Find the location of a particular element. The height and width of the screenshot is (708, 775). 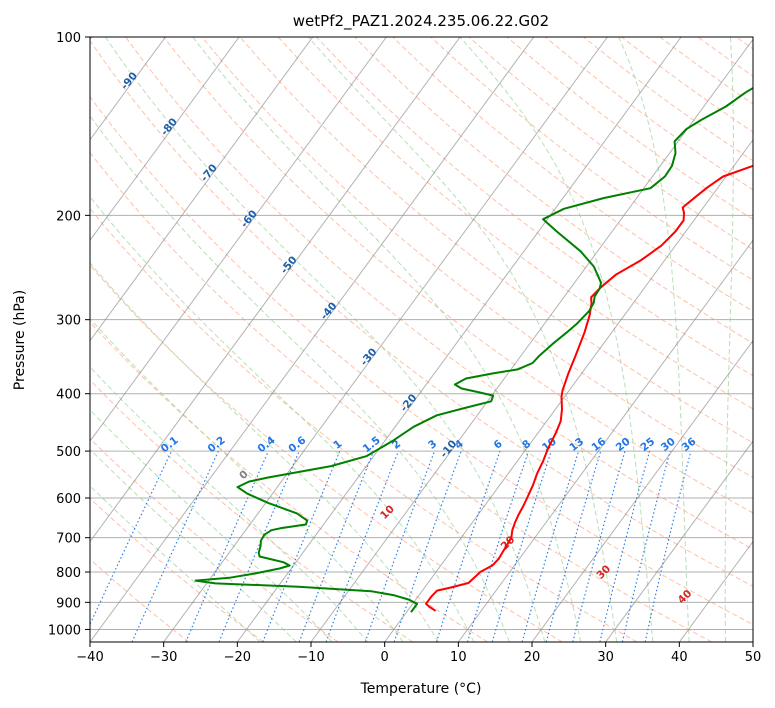

moist-adiabat-label: 10 is located at coordinates (387, 512).